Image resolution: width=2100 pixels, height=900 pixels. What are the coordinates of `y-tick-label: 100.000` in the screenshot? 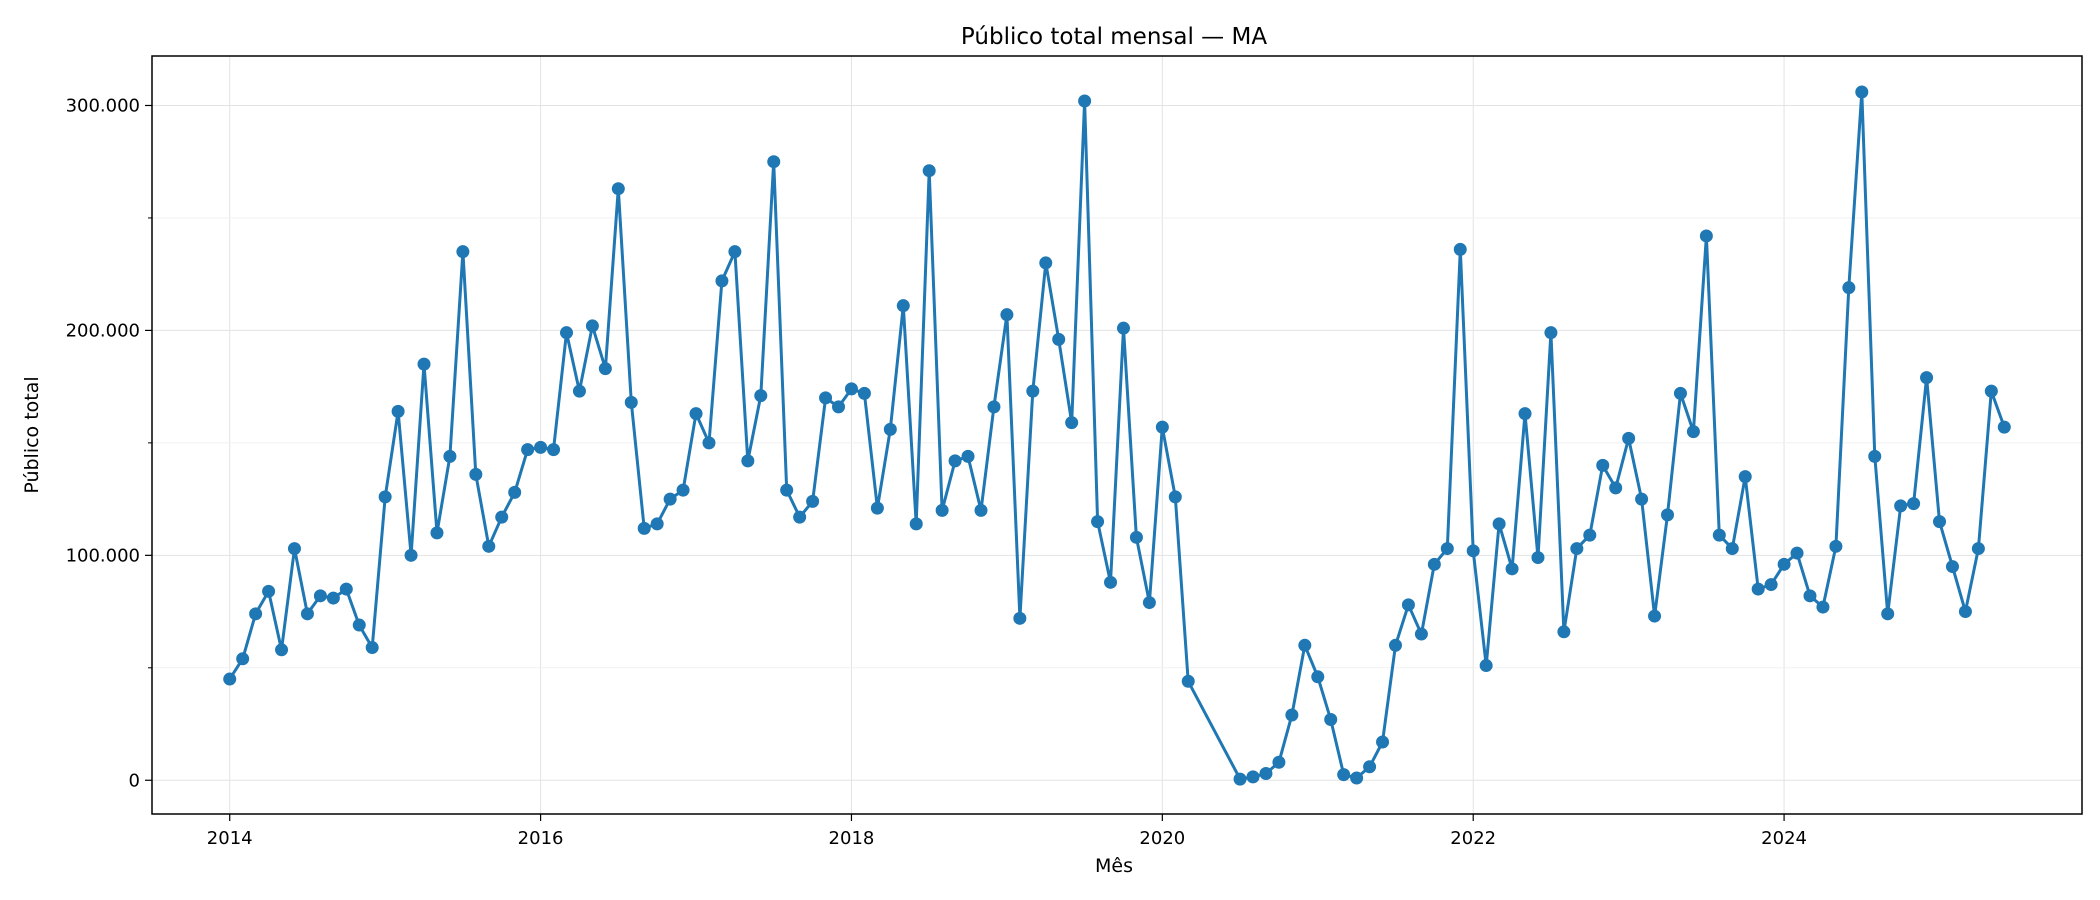 It's located at (103, 555).